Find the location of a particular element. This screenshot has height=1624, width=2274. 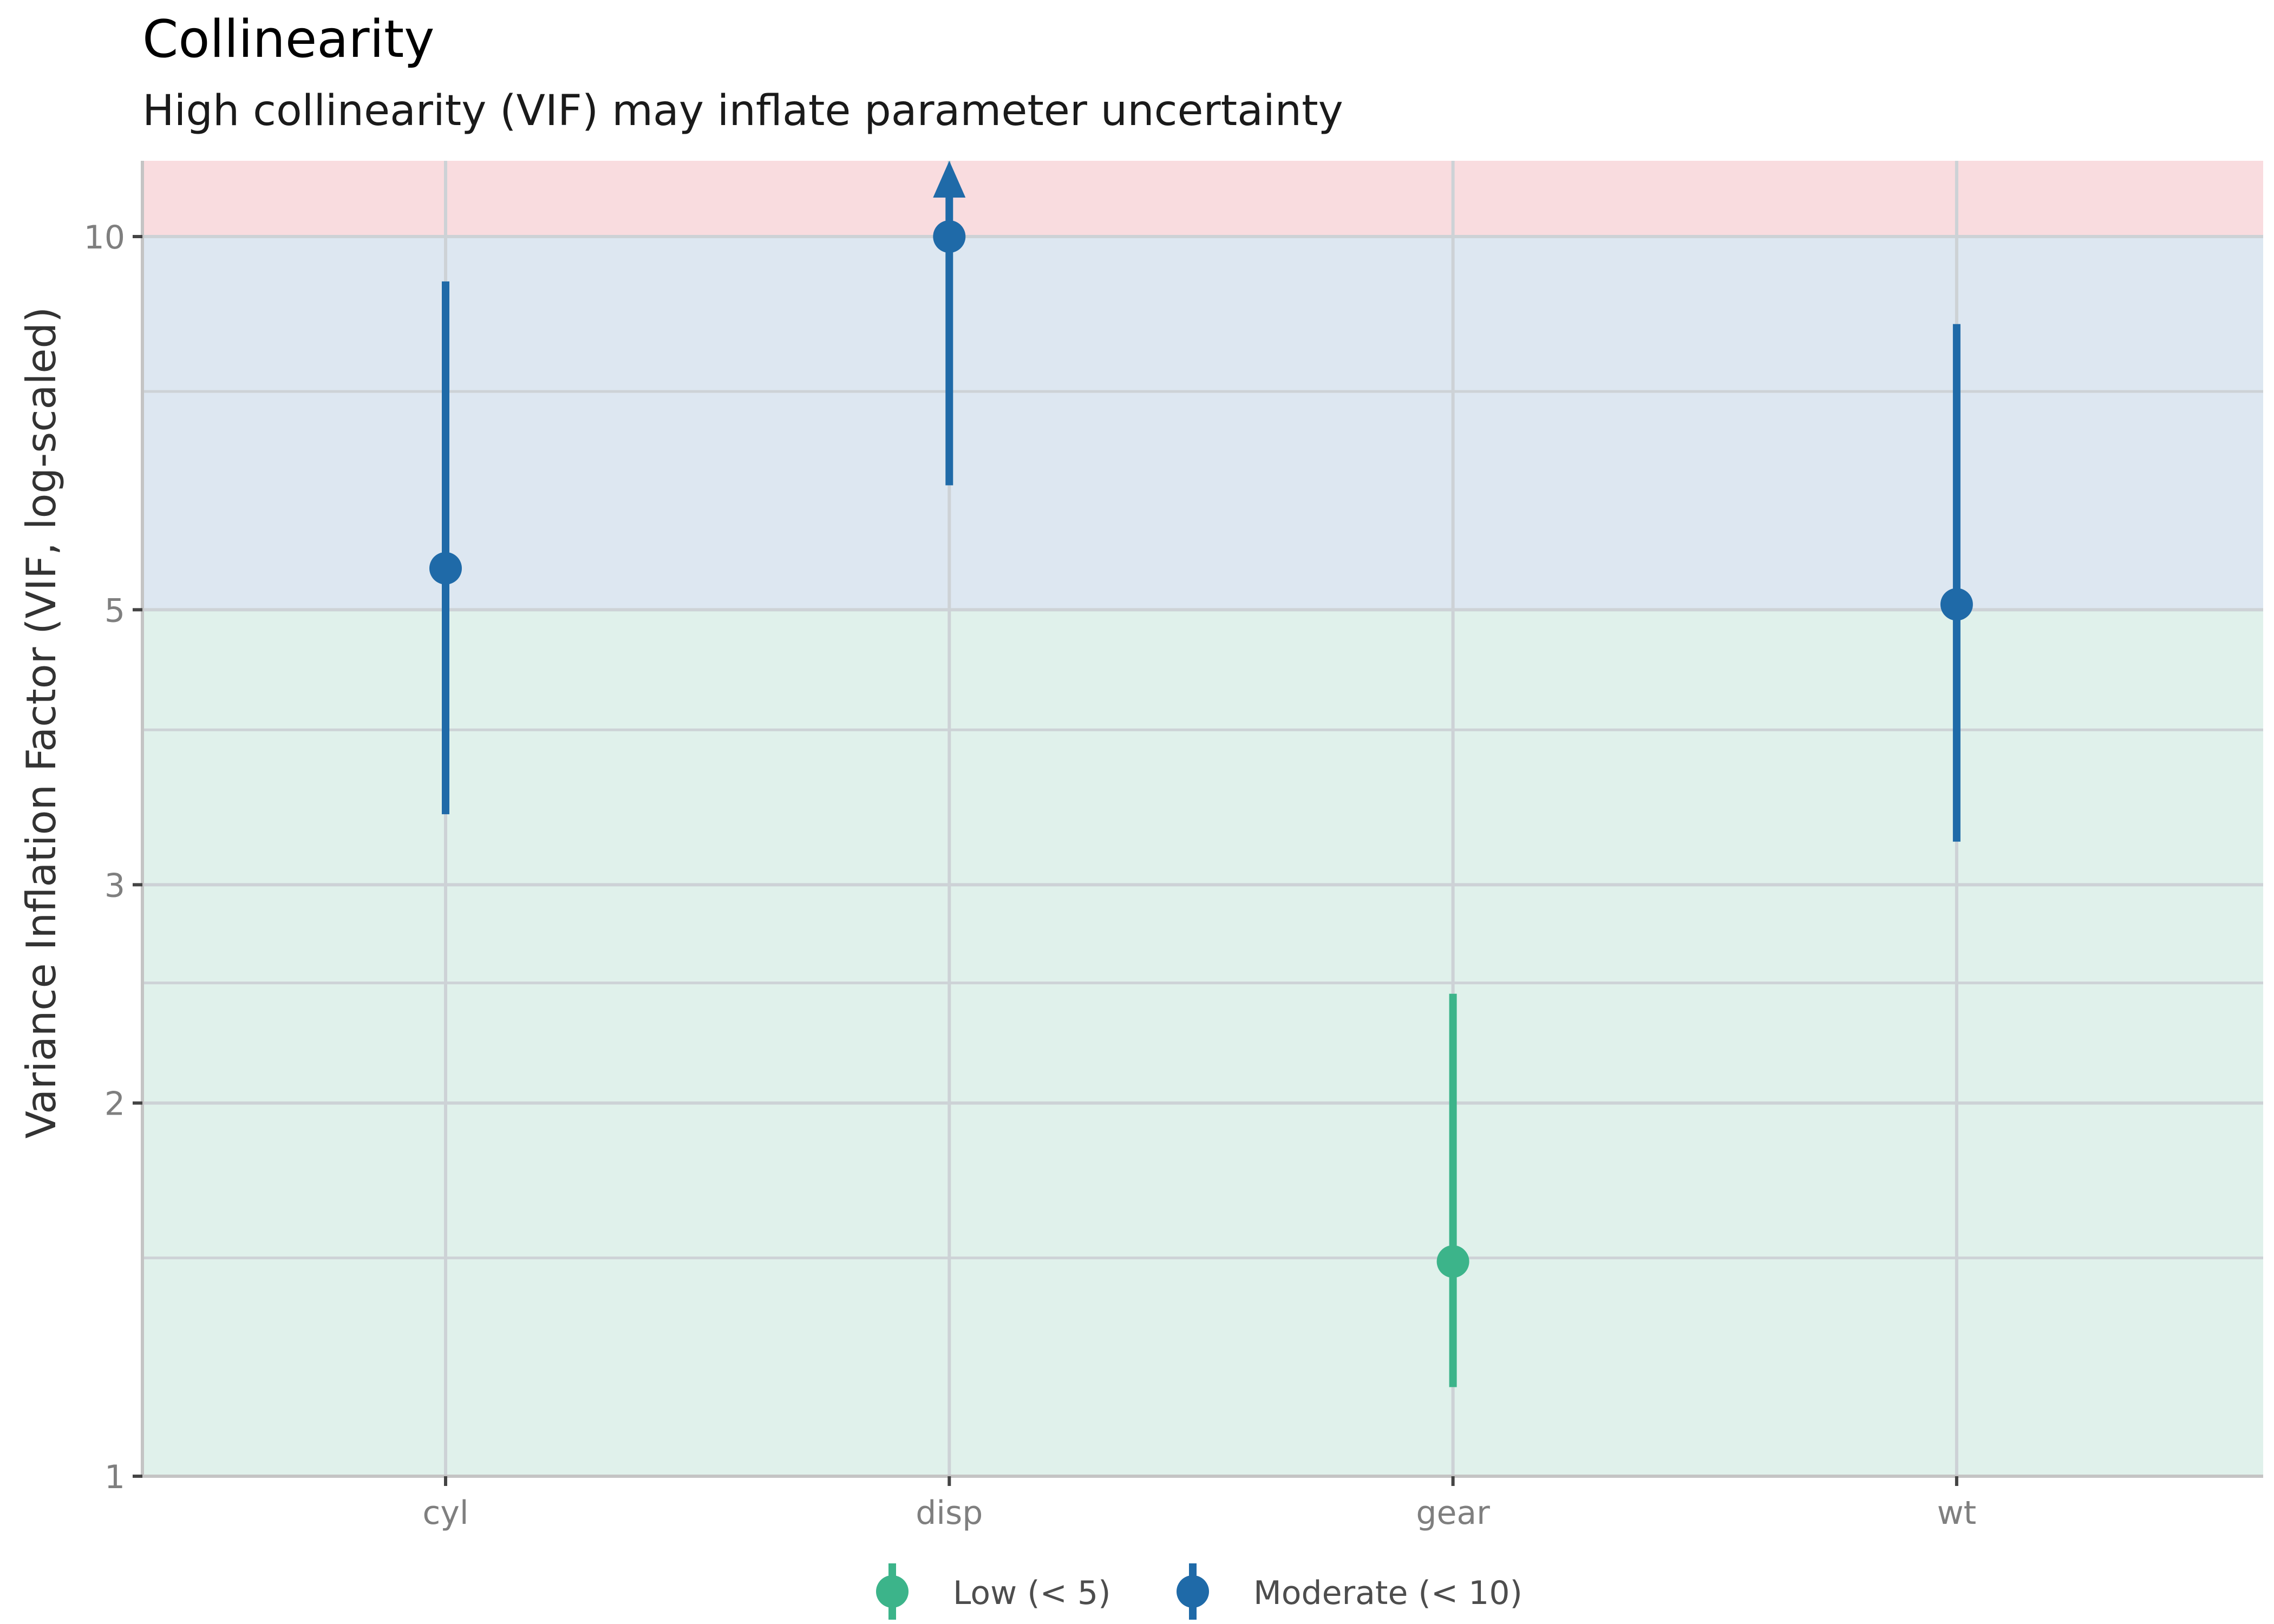

legend-label: Low (< 5) is located at coordinates (1032, 1593).